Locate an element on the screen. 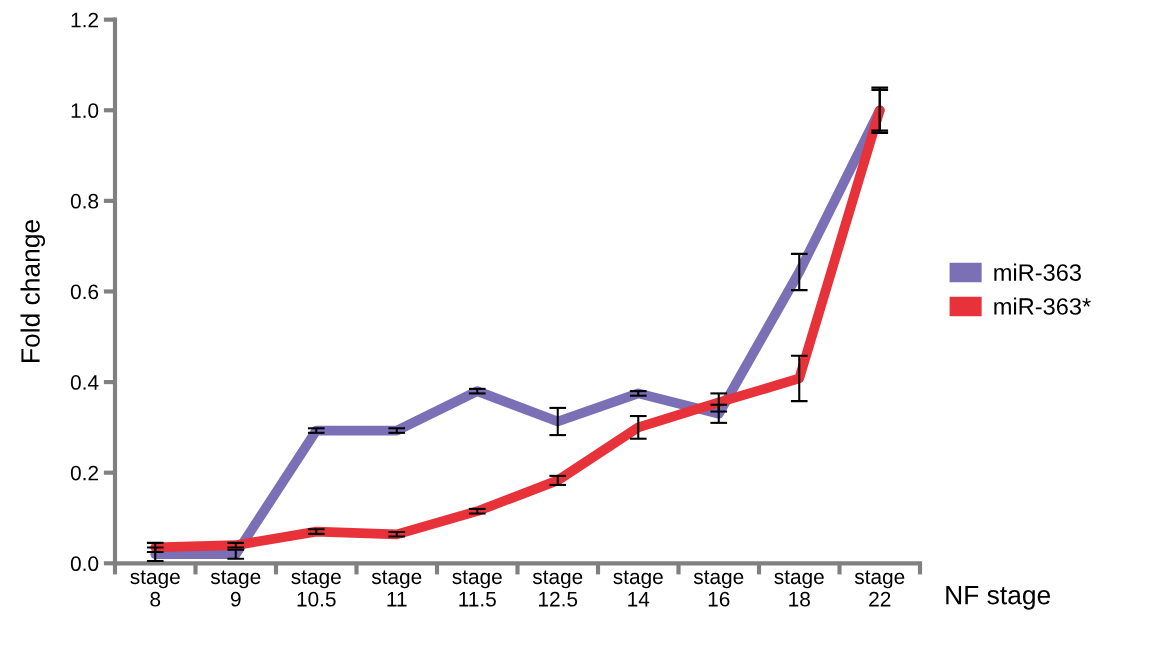 Image resolution: width=1150 pixels, height=655 pixels. y-tick-label: 1.0 is located at coordinates (85, 111).